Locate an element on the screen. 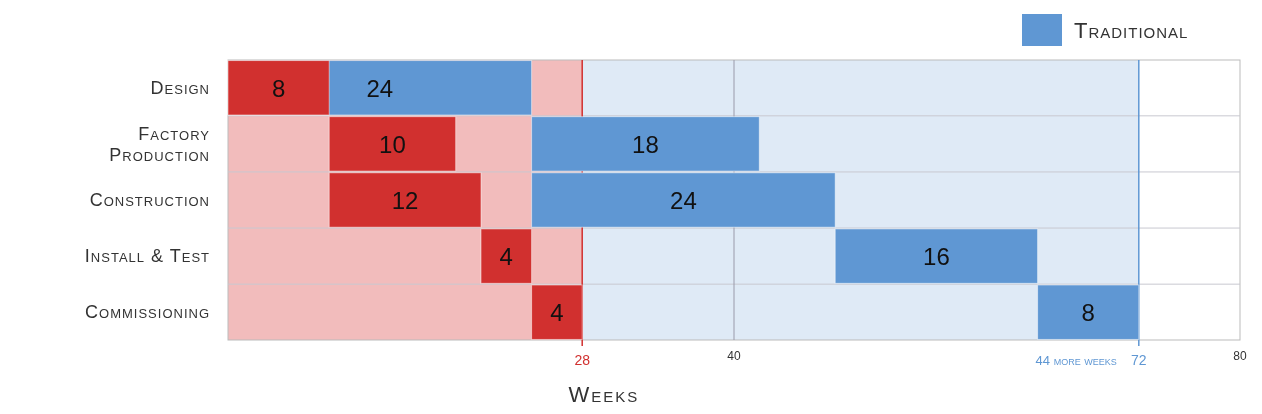  y-tick-label: Construction is located at coordinates (149, 200).